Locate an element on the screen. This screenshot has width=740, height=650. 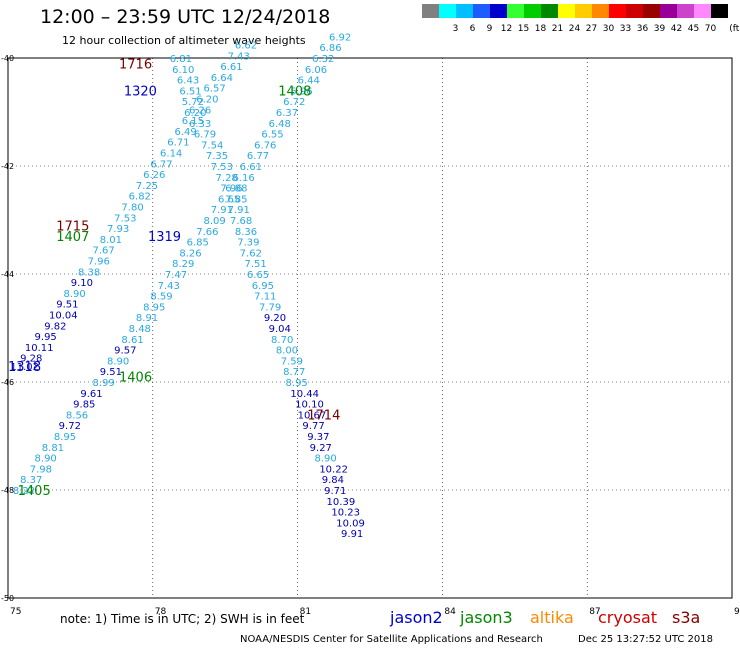
wave-height-point: 8.61 is located at coordinates (132, 340).